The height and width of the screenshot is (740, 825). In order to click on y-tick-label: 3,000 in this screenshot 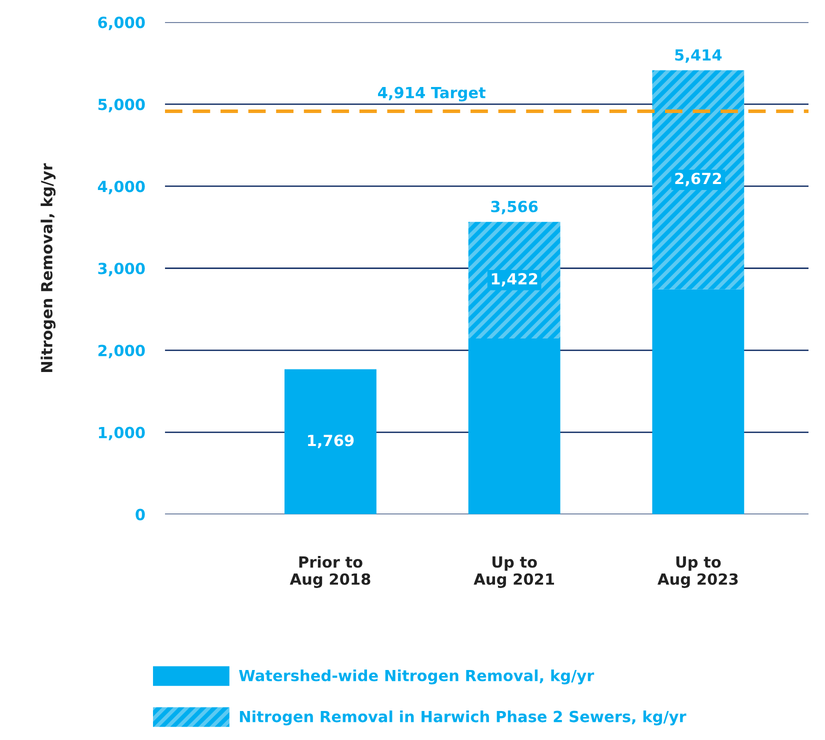, I will do `click(121, 269)`.